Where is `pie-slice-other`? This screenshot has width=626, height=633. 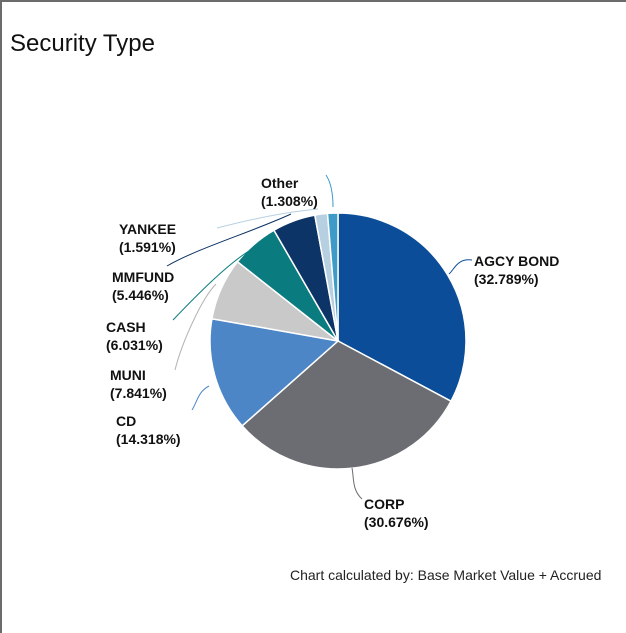 pie-slice-other is located at coordinates (332, 277).